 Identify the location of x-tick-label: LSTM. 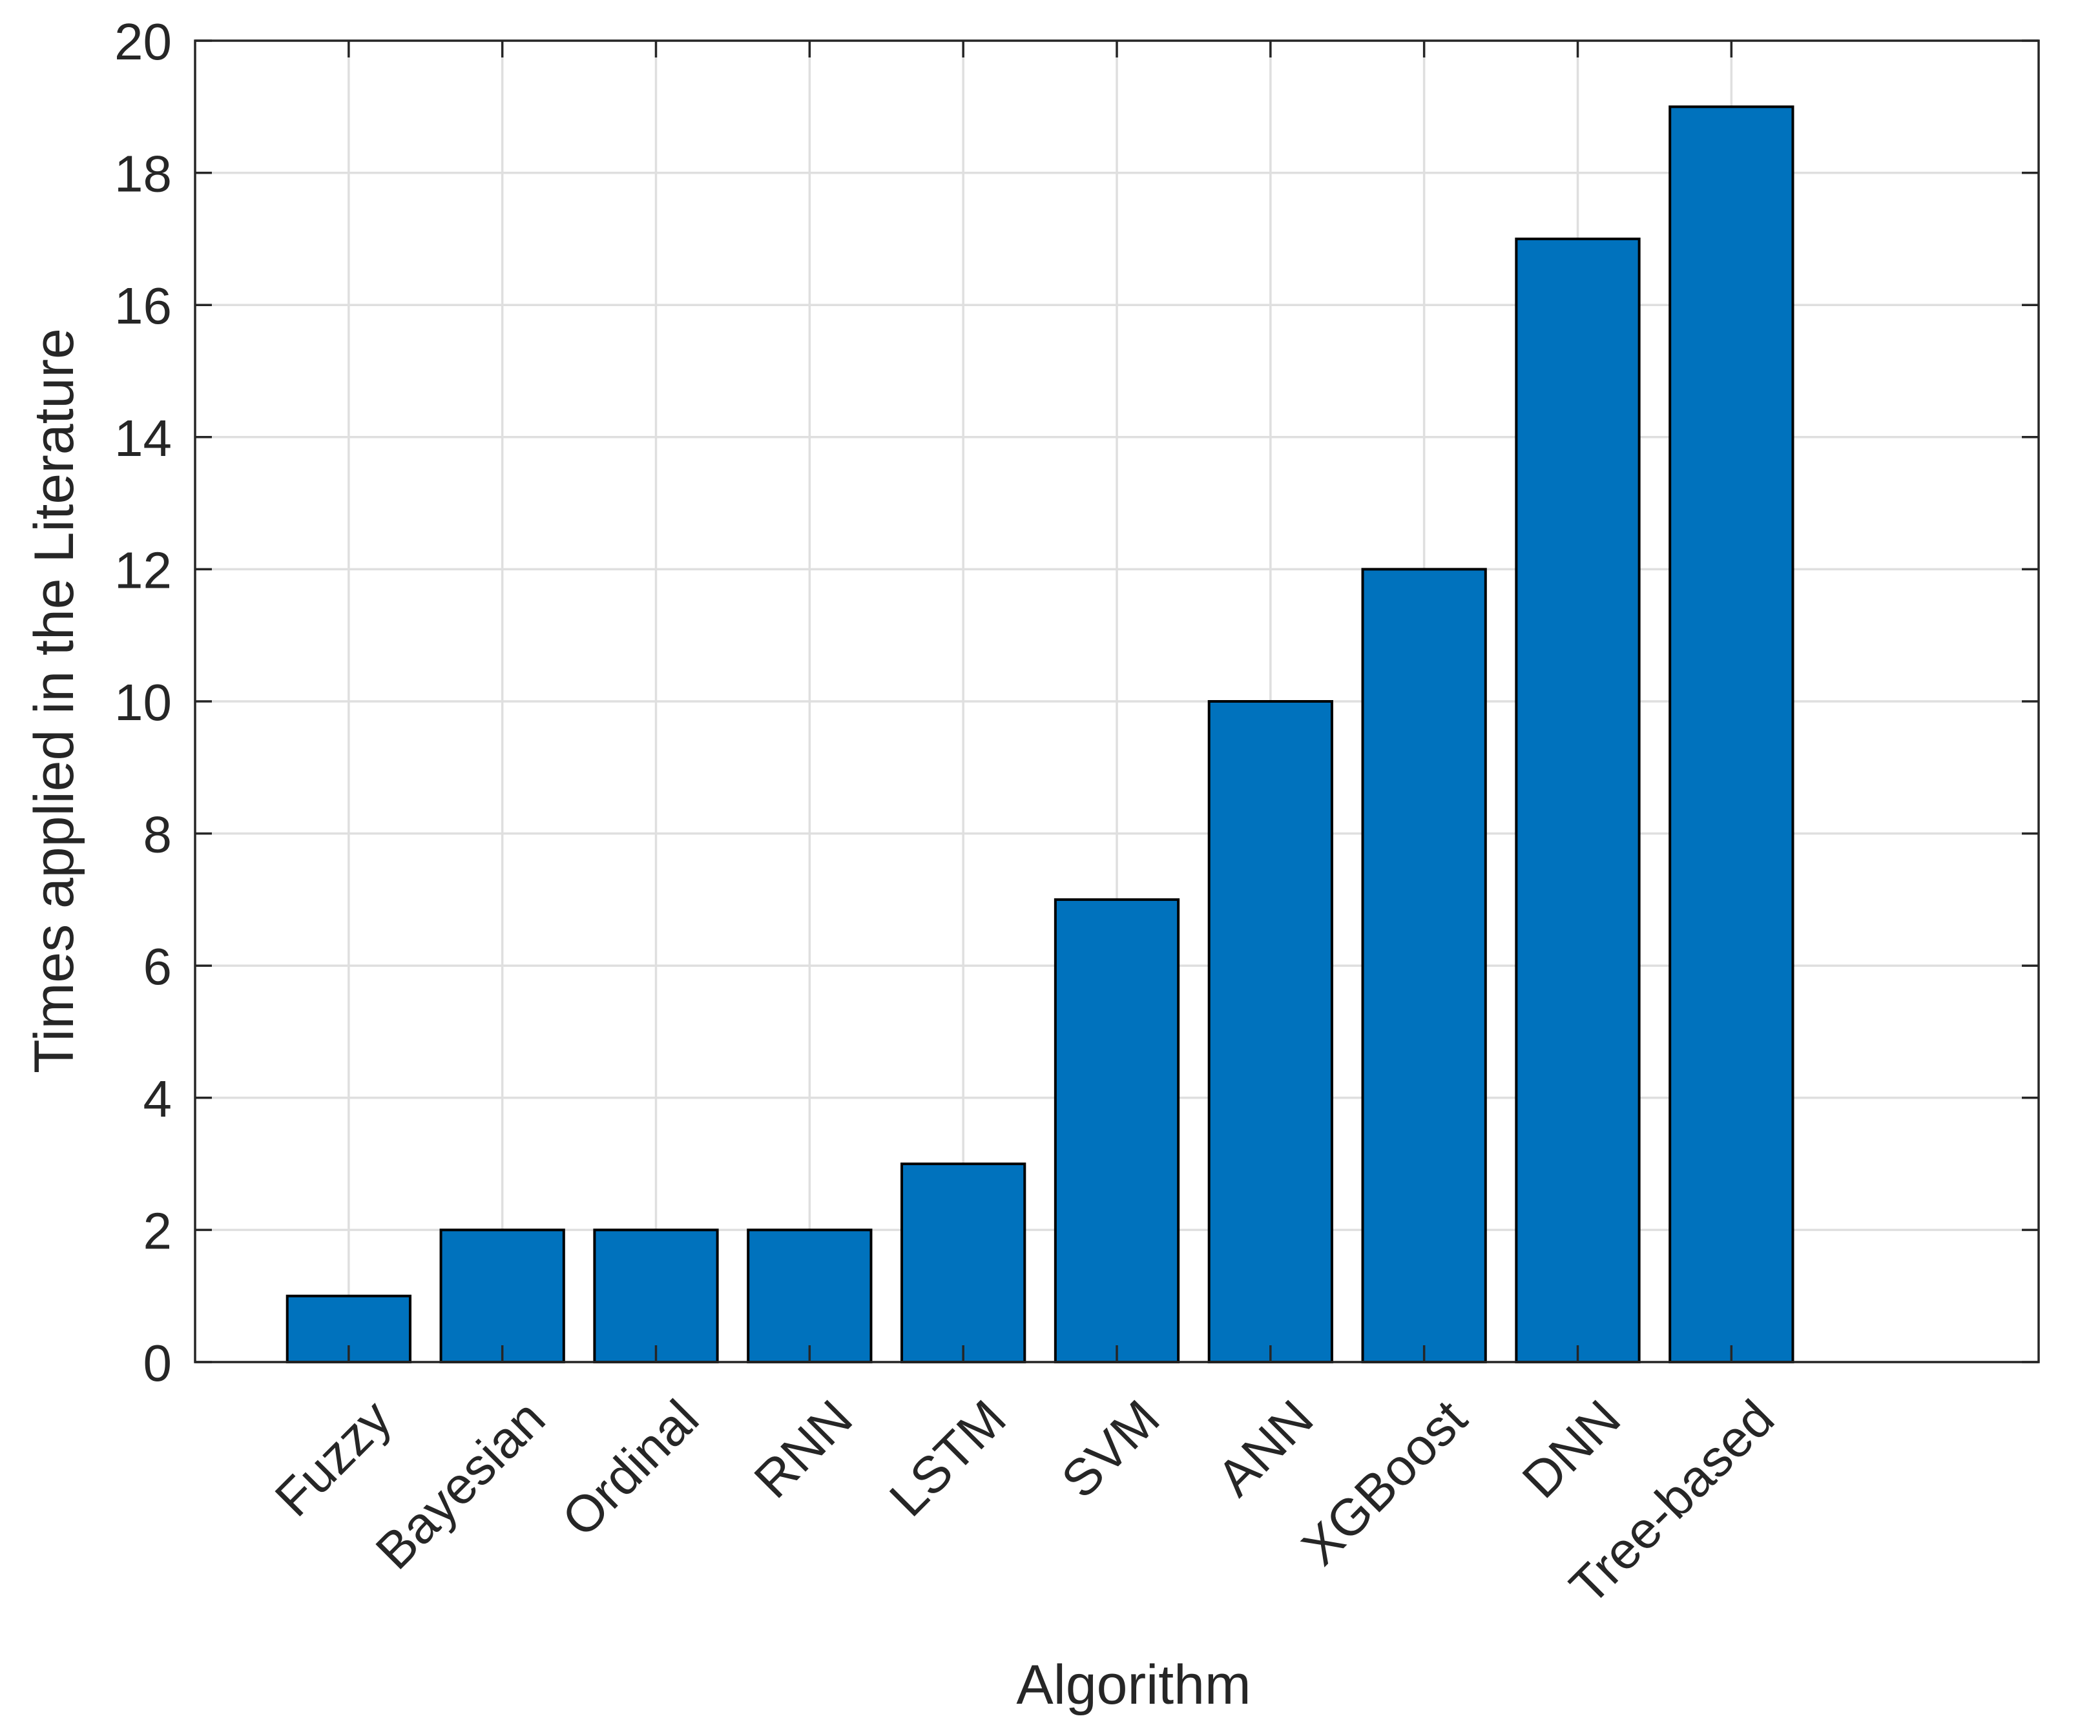
(948, 1458).